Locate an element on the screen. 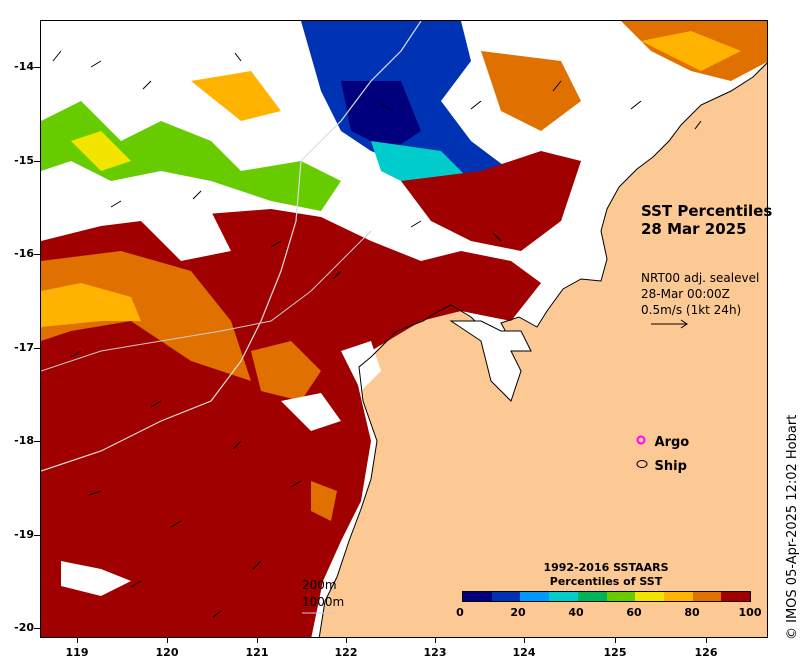  contour-200m-line is located at coordinates (206, 301).